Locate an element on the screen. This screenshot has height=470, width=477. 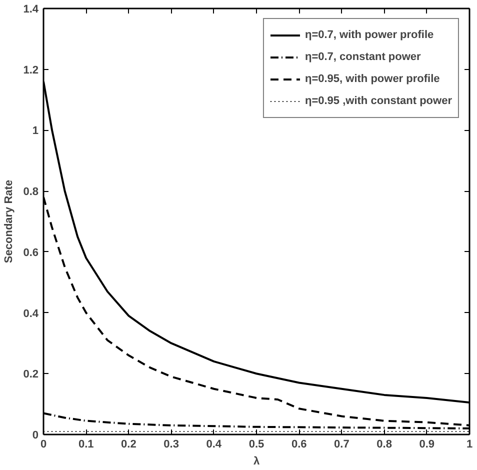
x-tick-label: 0.3 is located at coordinates (171, 444).